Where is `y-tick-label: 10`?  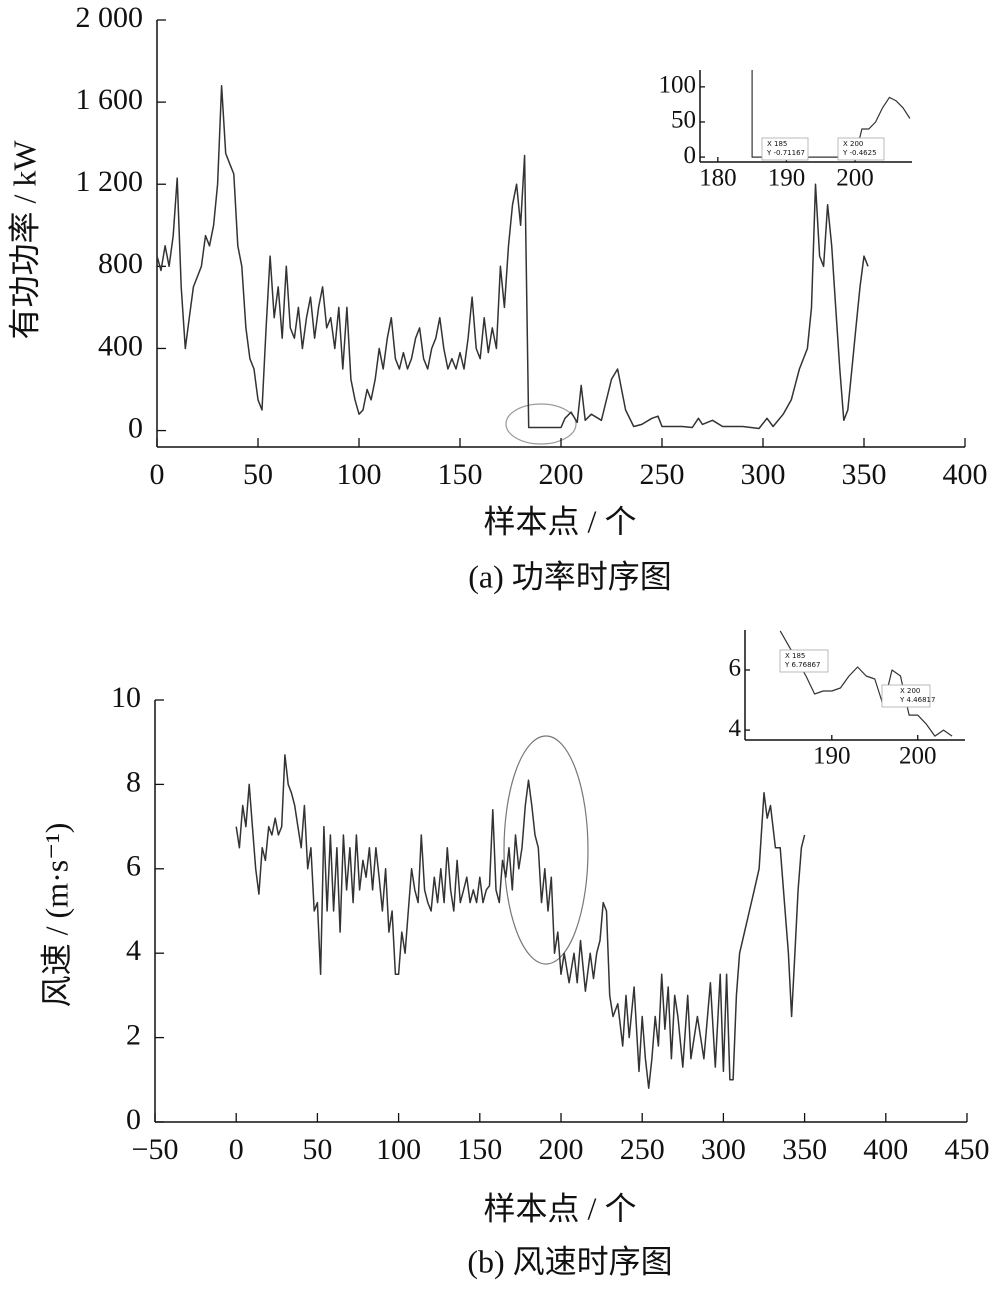
y-tick-label: 10 is located at coordinates (126, 697).